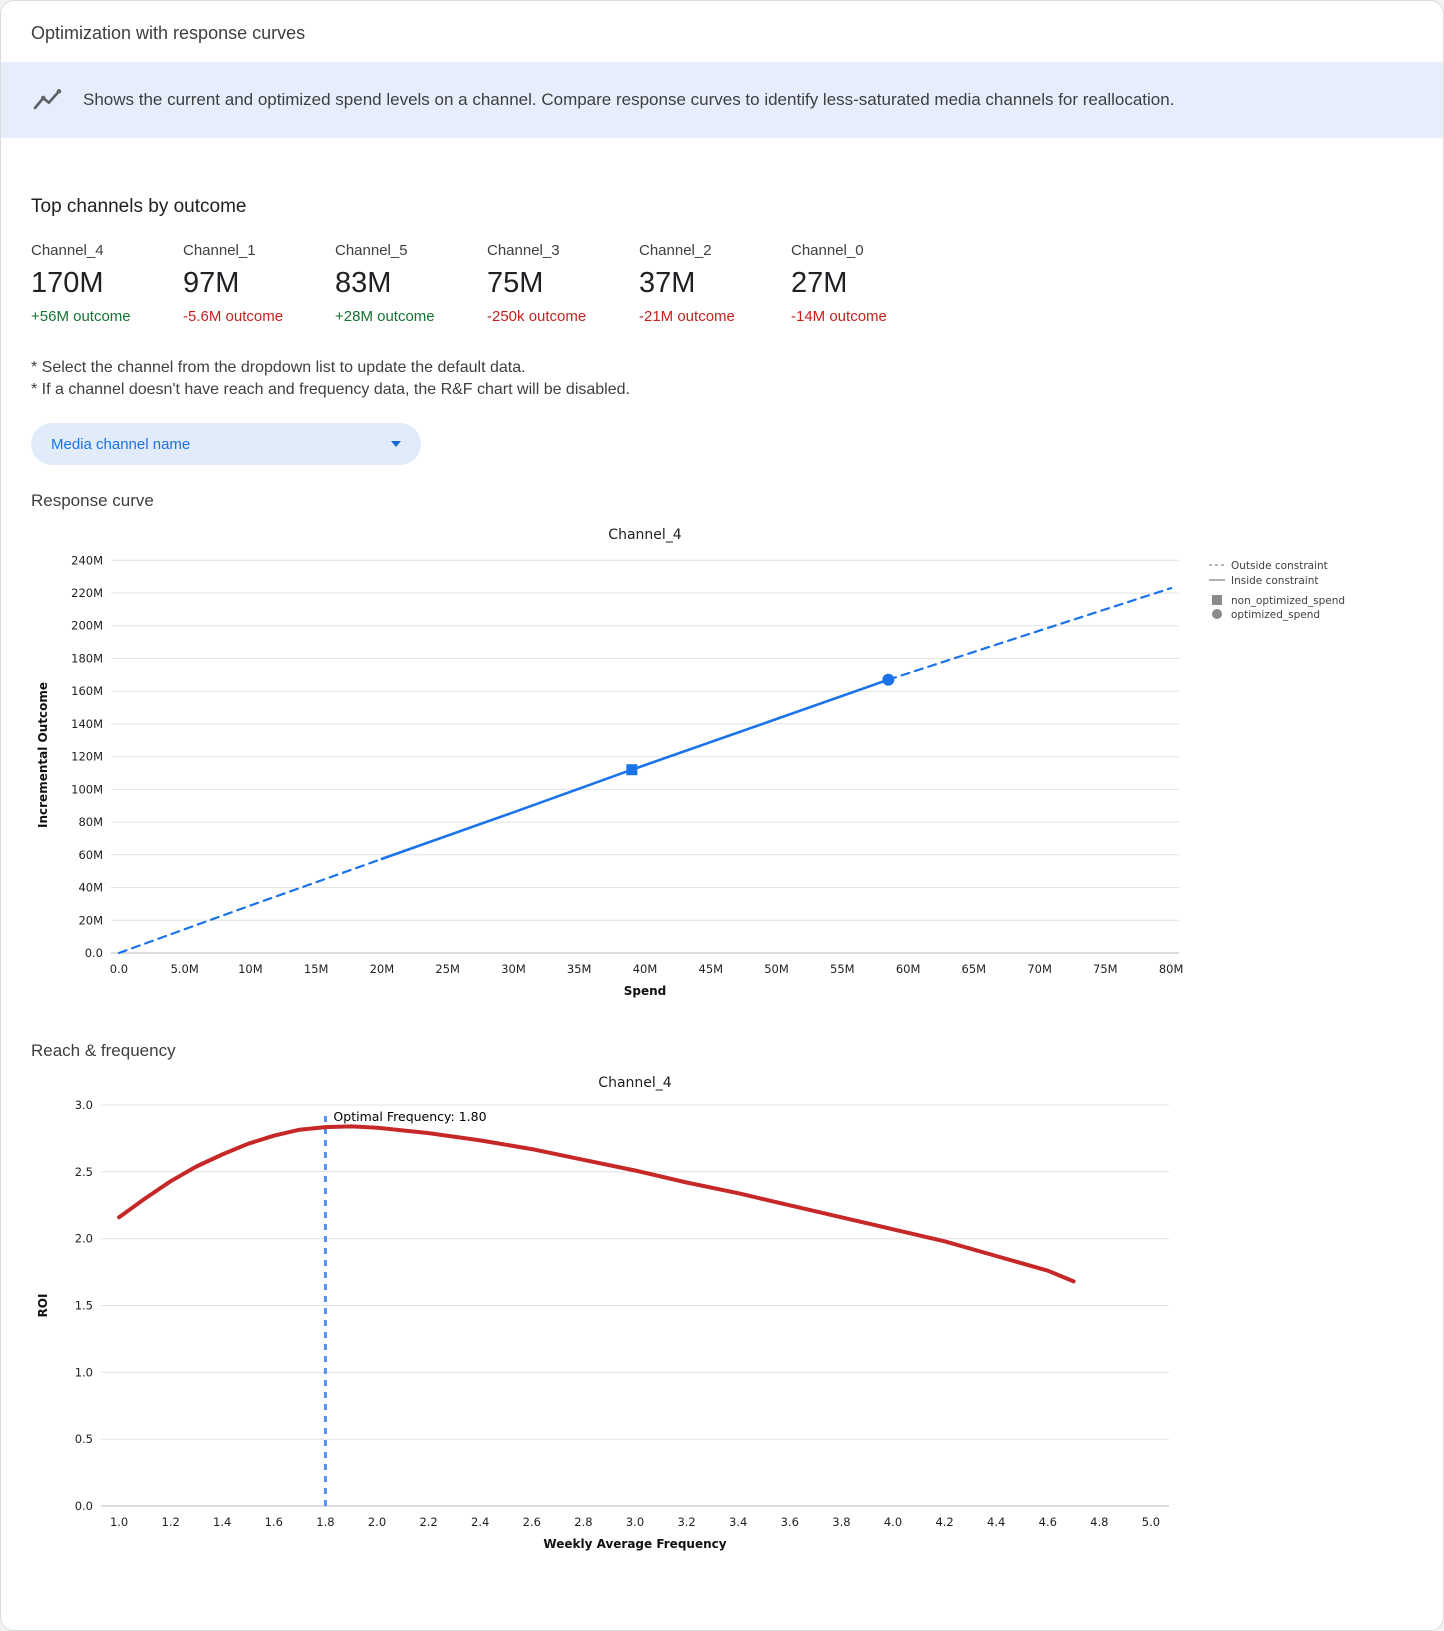 The image size is (1444, 1631). I want to click on svg-text: 160M, so click(87, 691).